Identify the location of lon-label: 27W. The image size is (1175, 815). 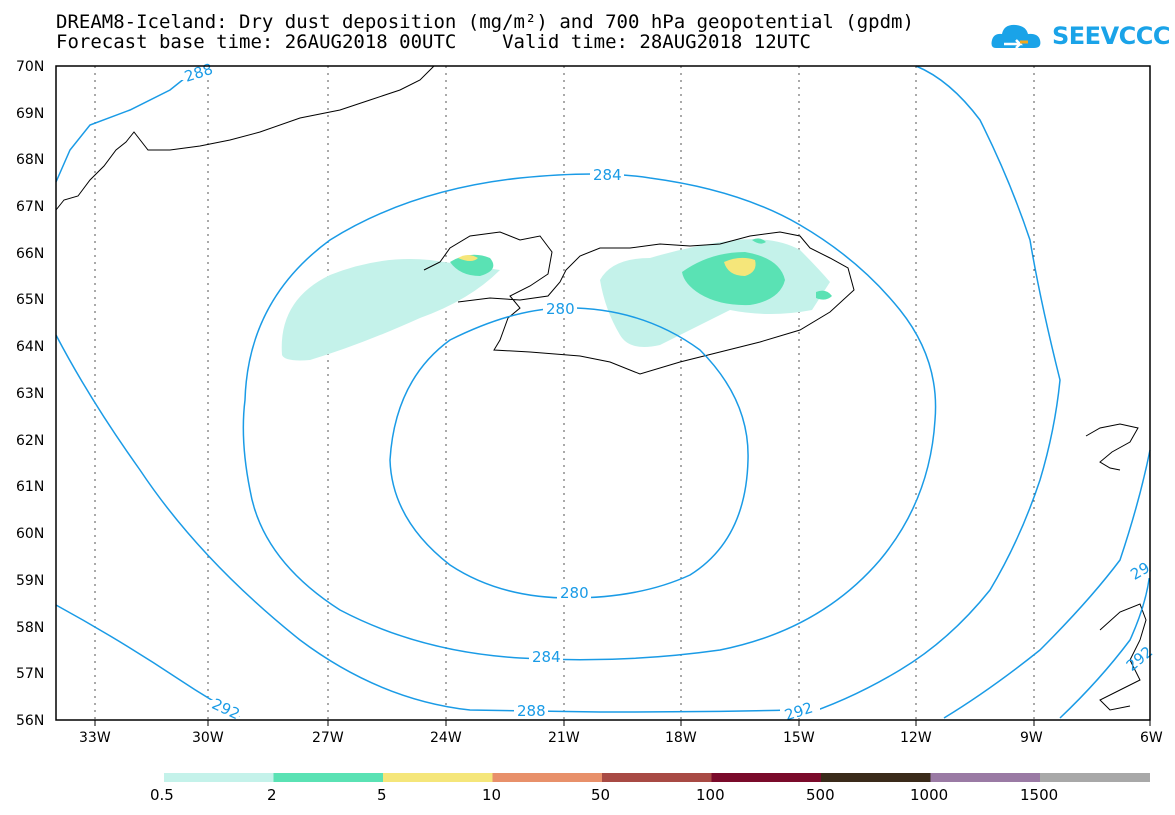
(328, 738).